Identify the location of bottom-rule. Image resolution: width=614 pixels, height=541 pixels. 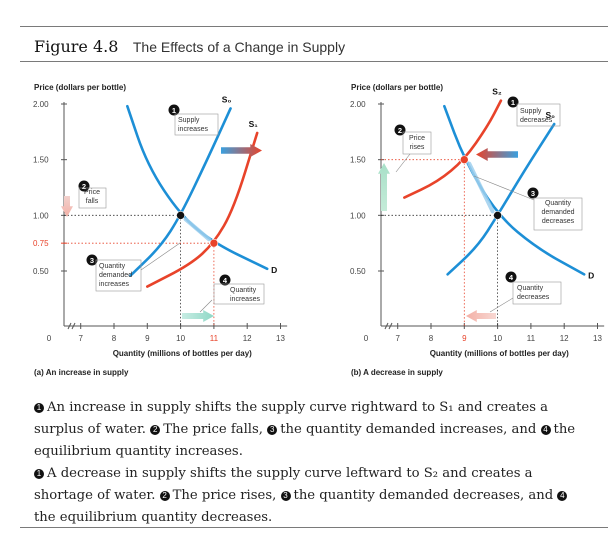
(314, 527).